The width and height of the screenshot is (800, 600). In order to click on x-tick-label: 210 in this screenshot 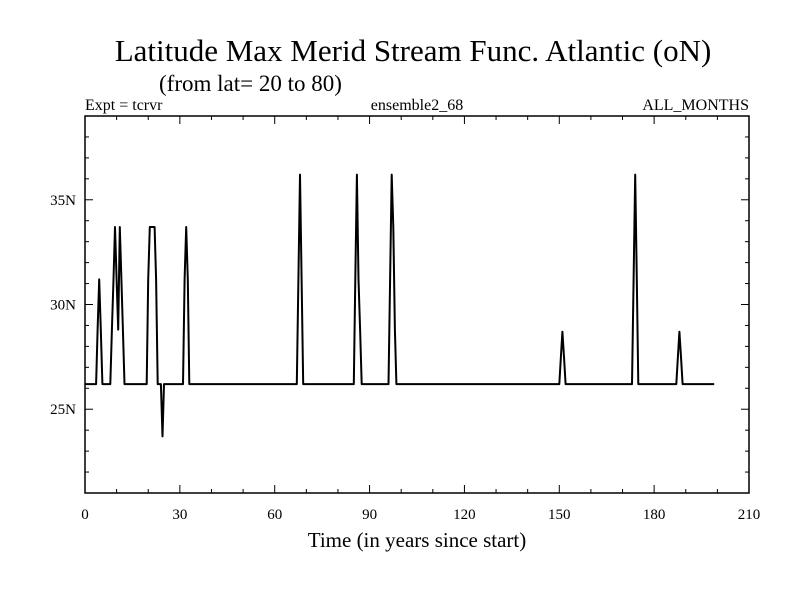, I will do `click(749, 515)`.